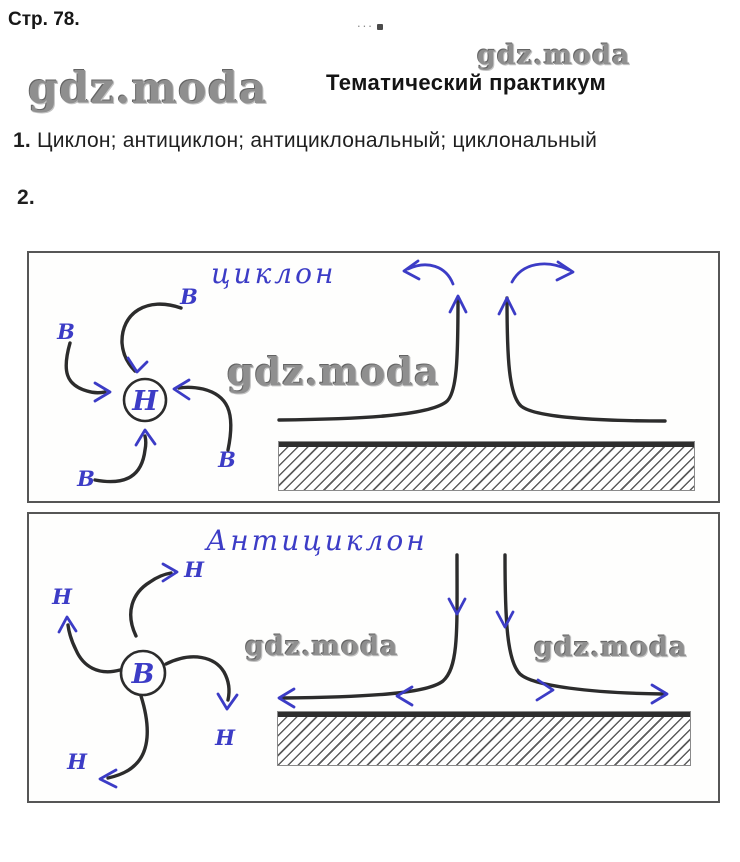  What do you see at coordinates (65, 331) in the screenshot?
I see `wind-label-left: В` at bounding box center [65, 331].